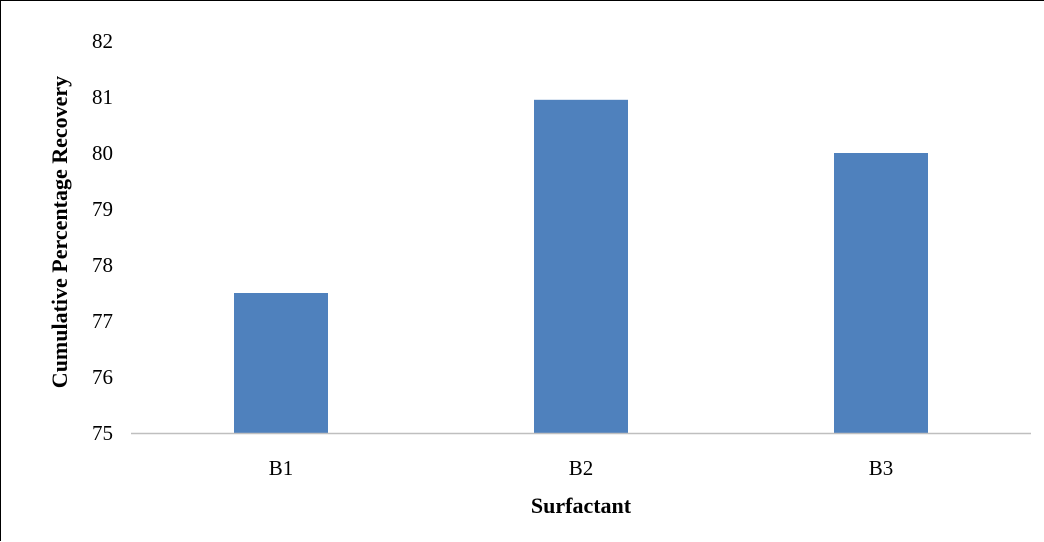  What do you see at coordinates (102, 209) in the screenshot?
I see `y-tick-label: 79` at bounding box center [102, 209].